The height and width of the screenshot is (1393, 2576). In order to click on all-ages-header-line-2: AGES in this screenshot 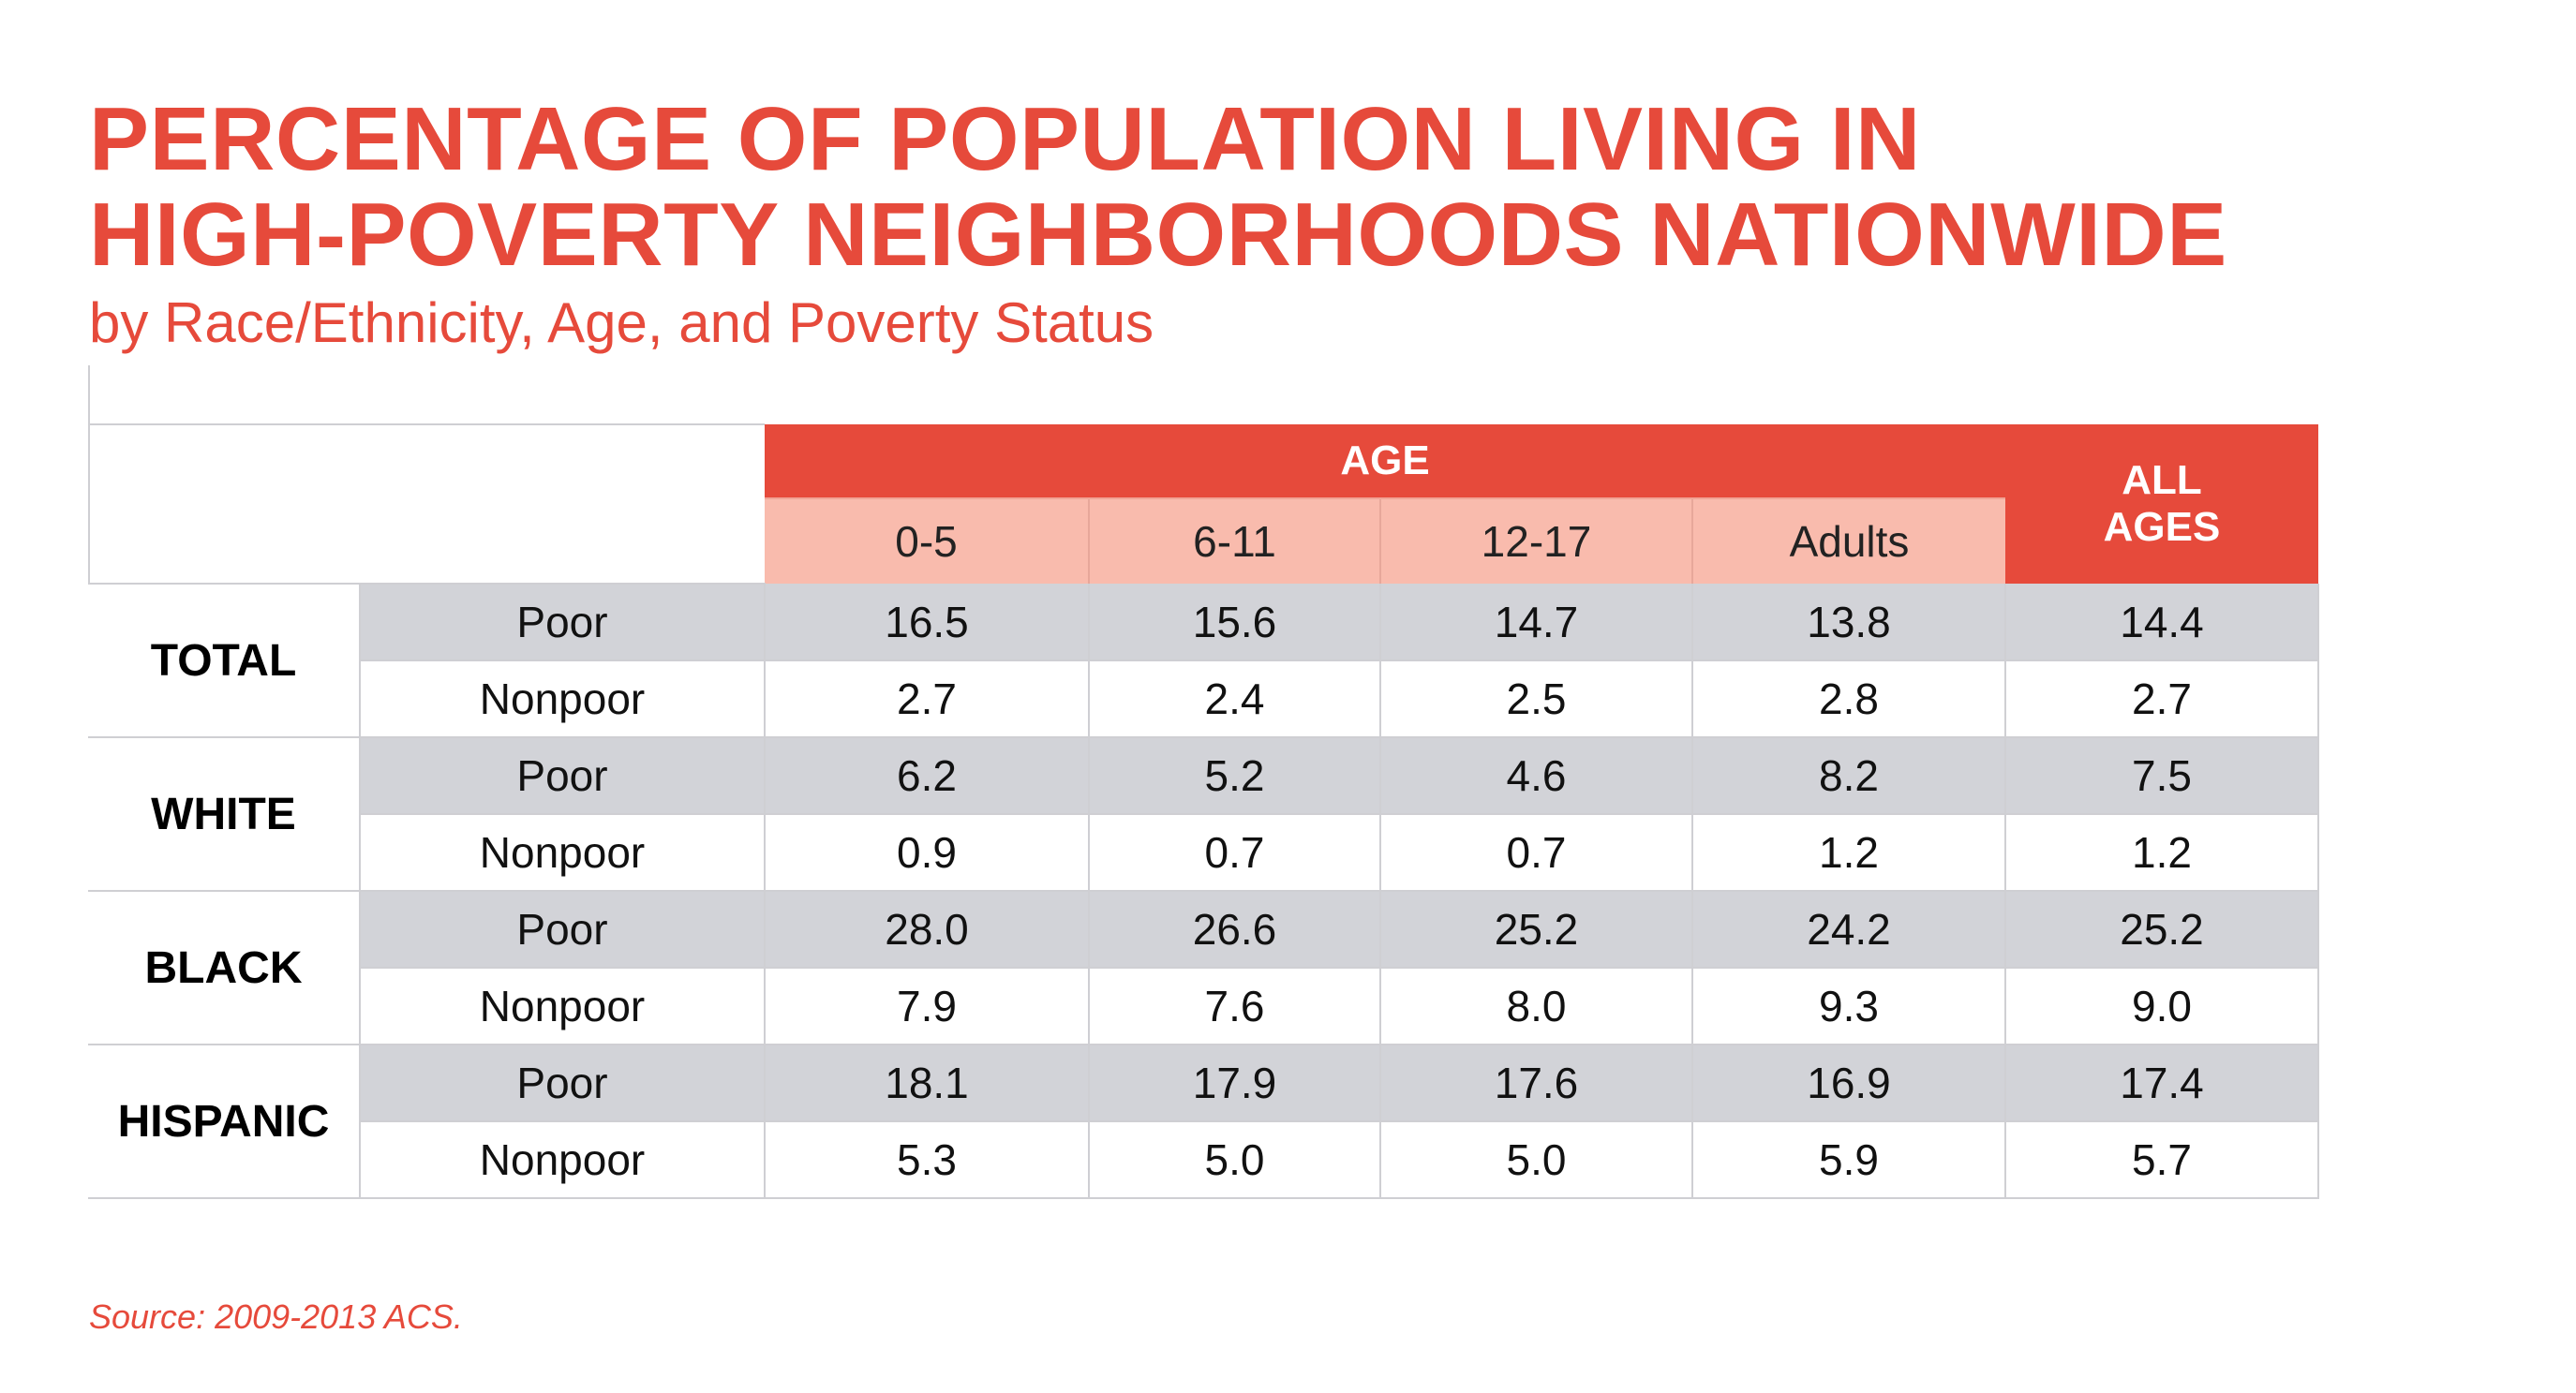, I will do `click(2162, 527)`.